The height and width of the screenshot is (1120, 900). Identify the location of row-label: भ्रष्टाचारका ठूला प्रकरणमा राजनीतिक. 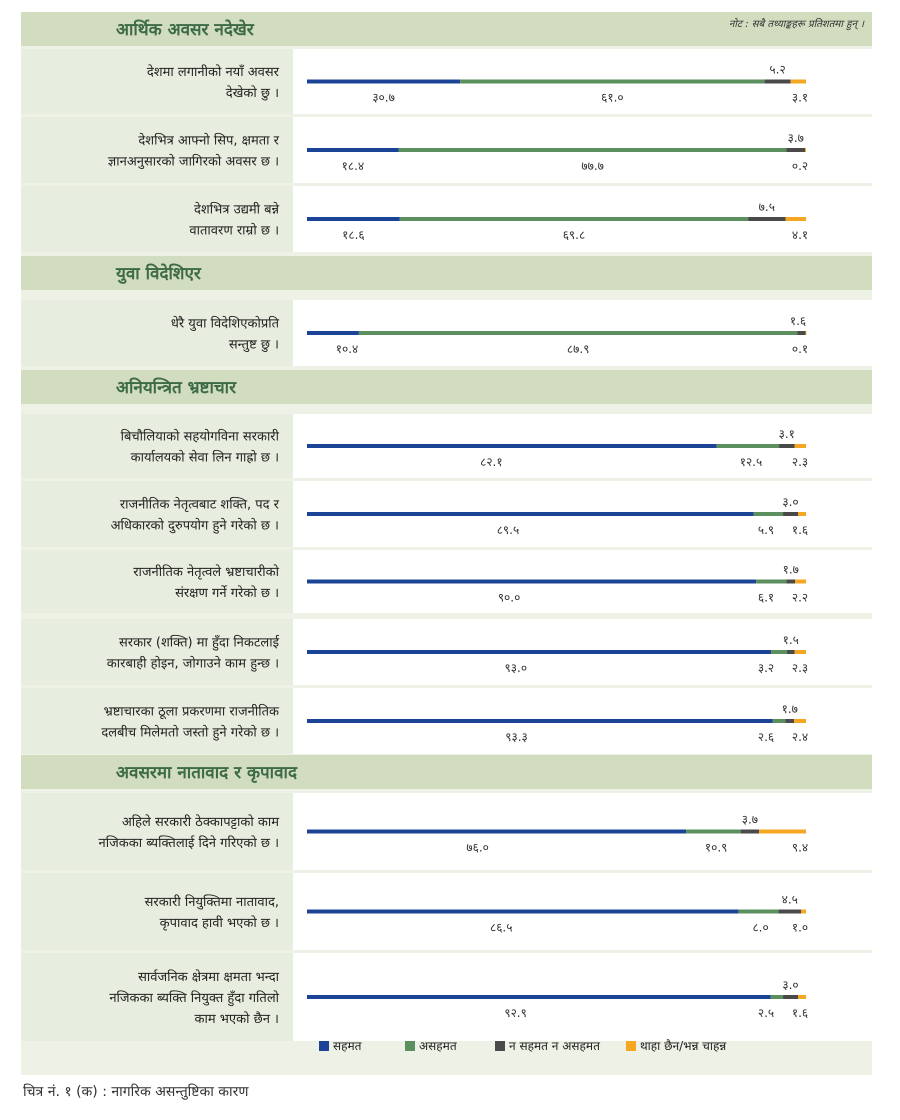
(192, 712).